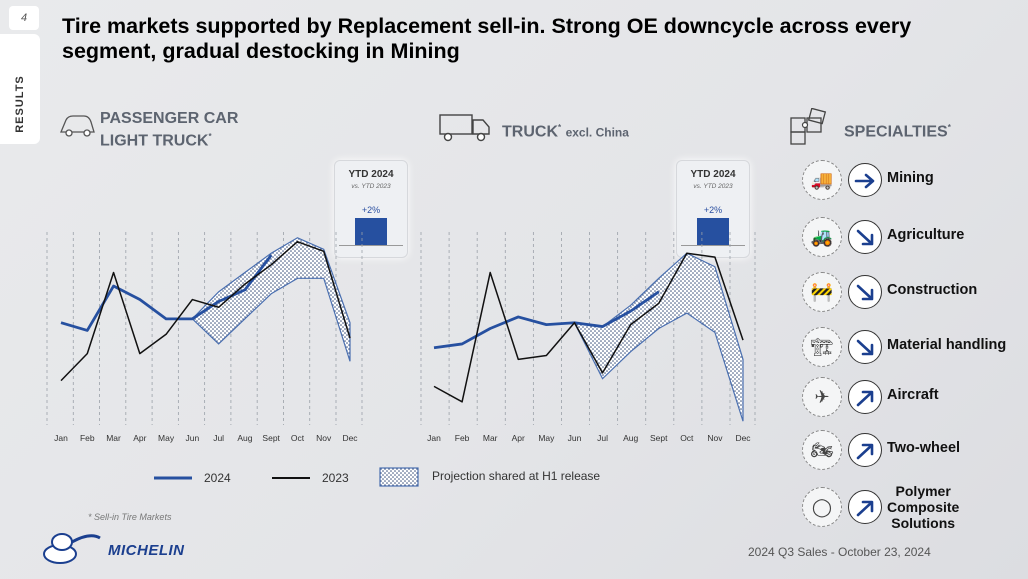 The height and width of the screenshot is (579, 1028). What do you see at coordinates (822, 450) in the screenshot?
I see `motorcycle-icon: 🏍` at bounding box center [822, 450].